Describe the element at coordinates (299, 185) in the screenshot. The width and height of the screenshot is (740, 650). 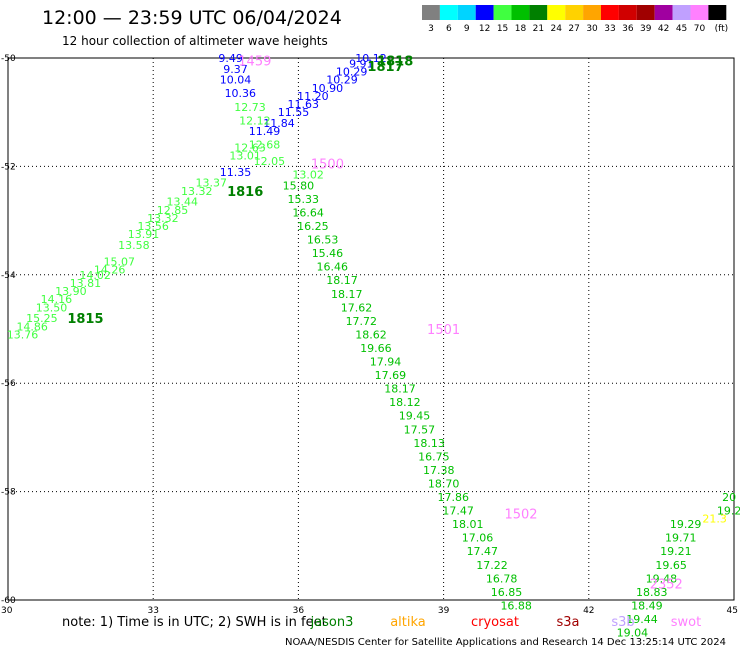
I see `wave-height-label: 15.80` at that location.